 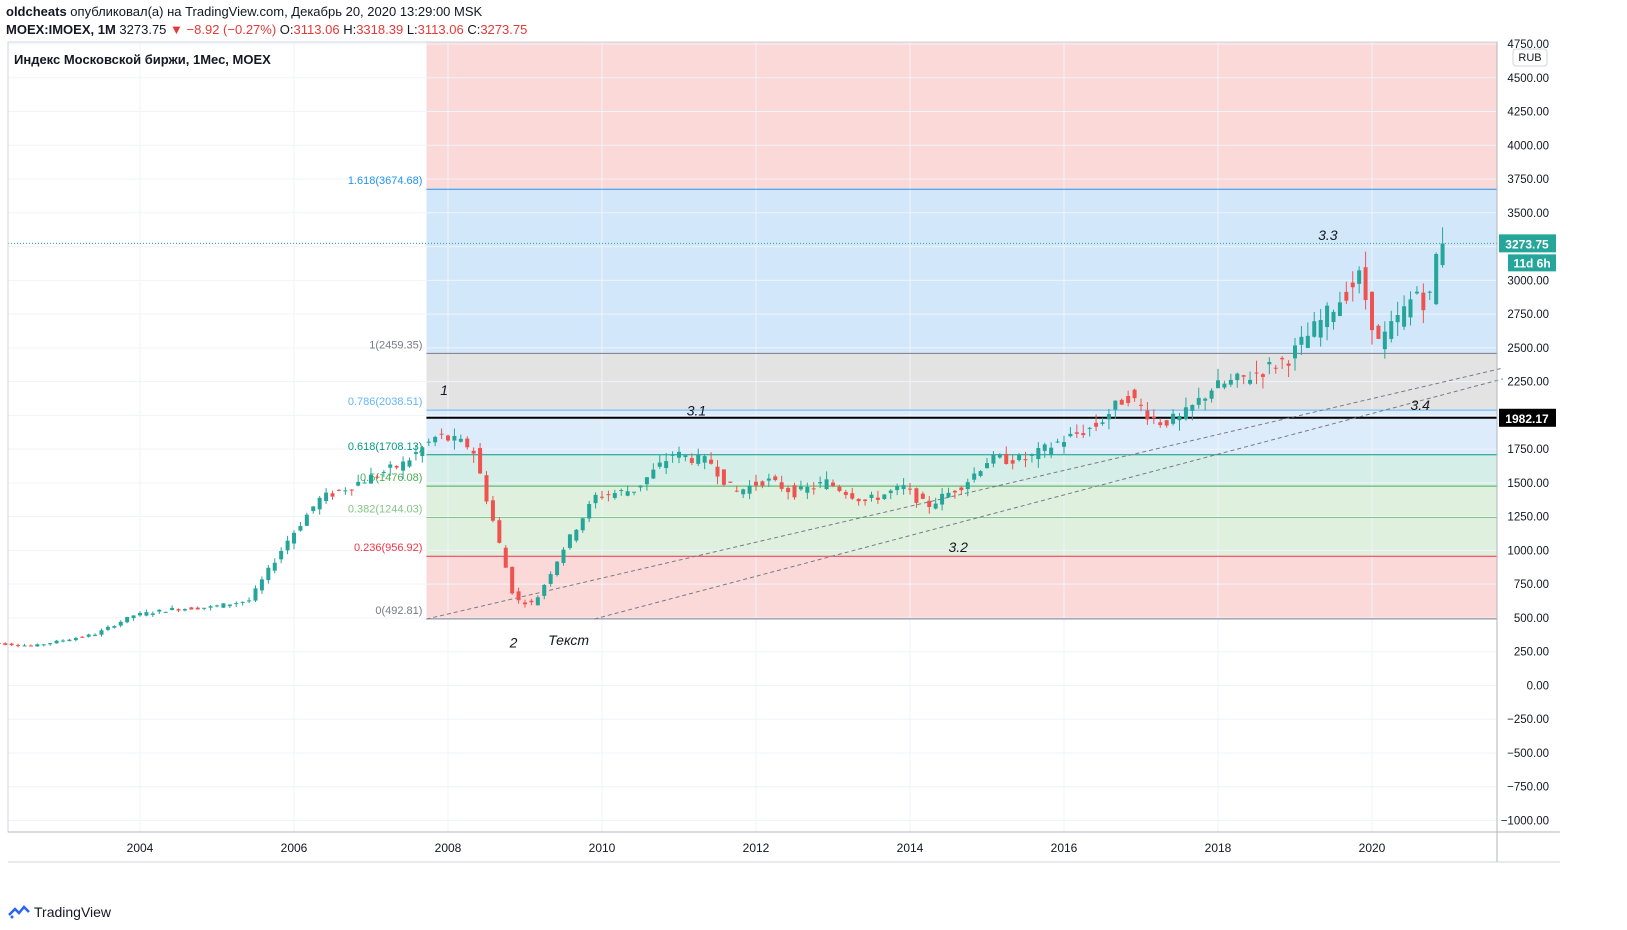 I want to click on chart-annotation: 1, so click(x=444, y=390).